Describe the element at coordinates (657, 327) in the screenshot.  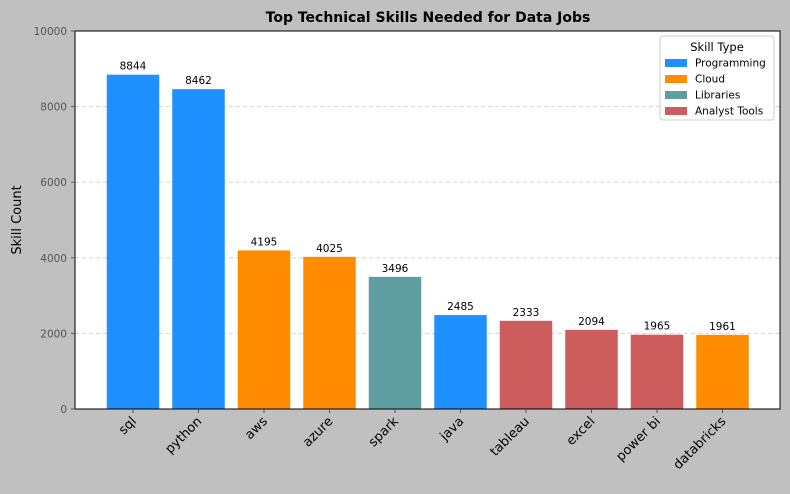
I see `data-label: 1965` at that location.